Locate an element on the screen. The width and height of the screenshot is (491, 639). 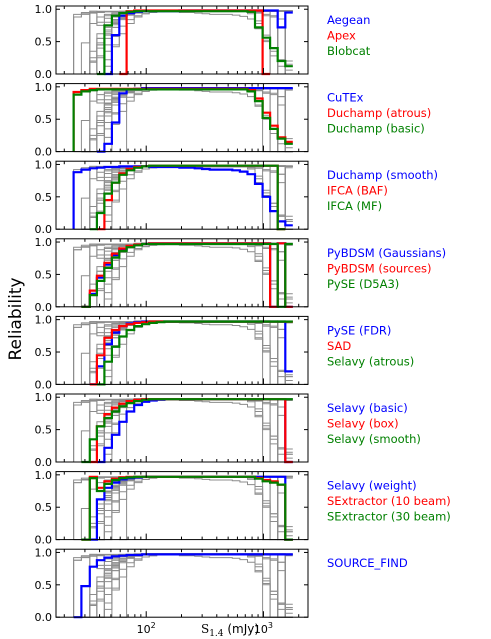
legend-entry-3: Duchamp (basic) is located at coordinates (376, 129).